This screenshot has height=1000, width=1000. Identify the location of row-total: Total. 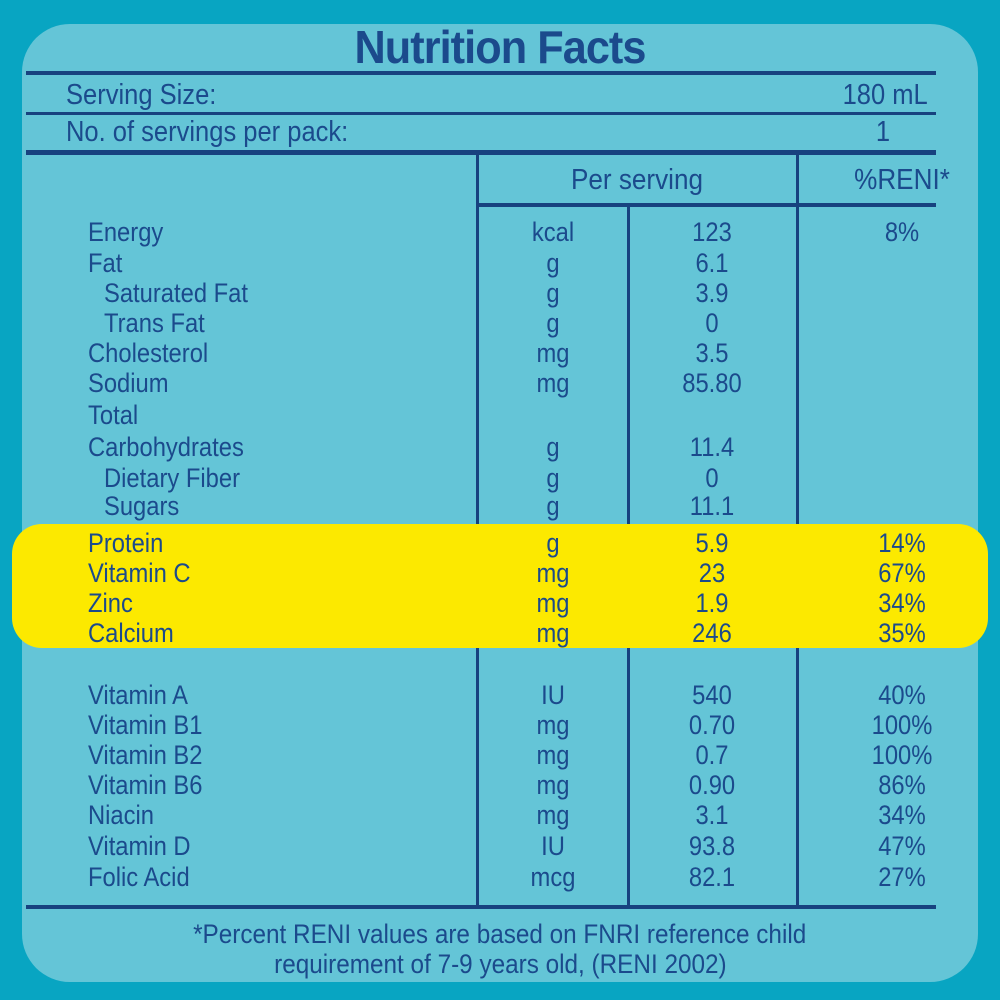
(500, 415).